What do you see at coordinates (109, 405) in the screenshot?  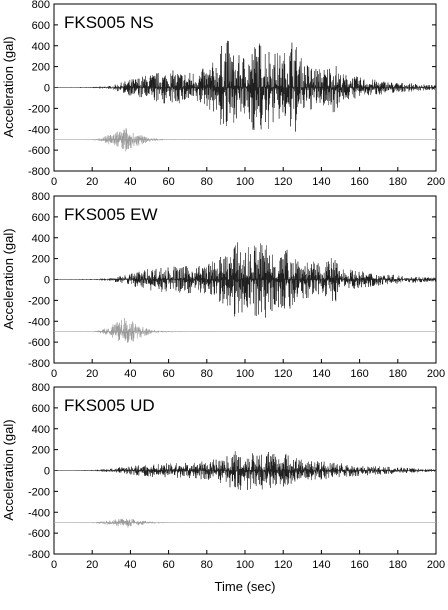 I see `panel-title: FKS005 UD` at bounding box center [109, 405].